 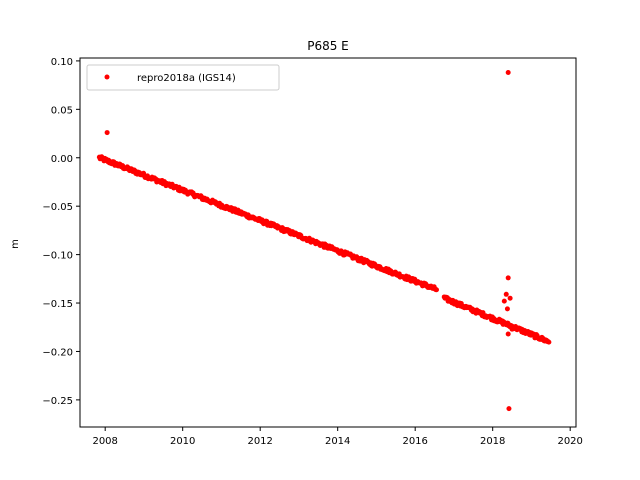 What do you see at coordinates (328, 46) in the screenshot?
I see `chart-title: P685 E` at bounding box center [328, 46].